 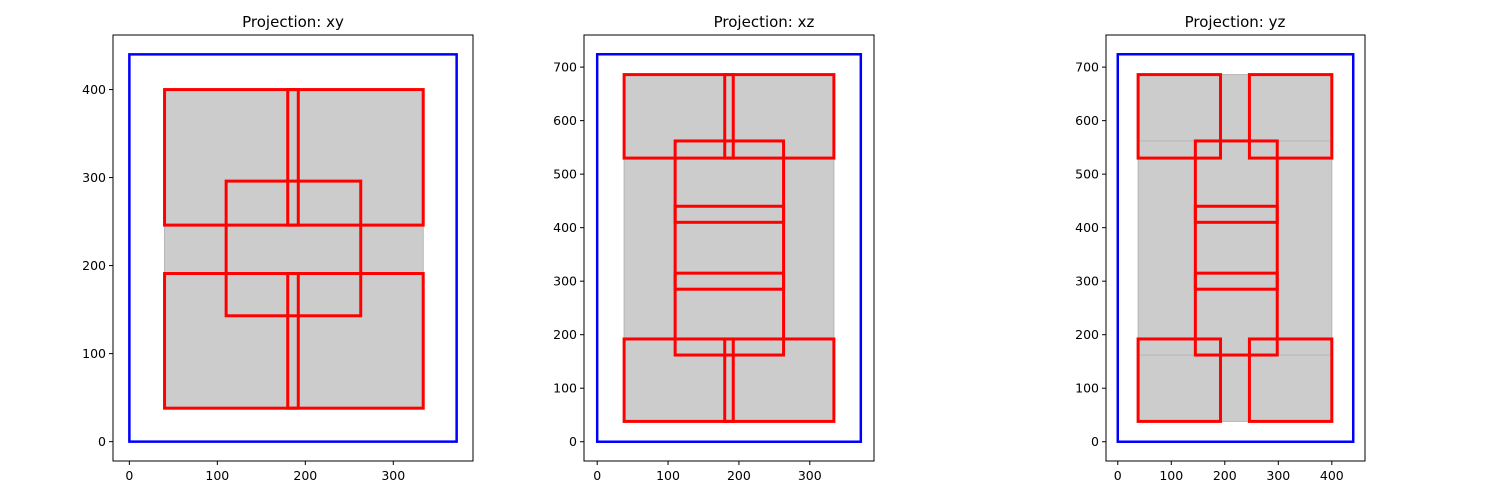 What do you see at coordinates (764, 22) in the screenshot?
I see `chart-title: Projection: xz` at bounding box center [764, 22].